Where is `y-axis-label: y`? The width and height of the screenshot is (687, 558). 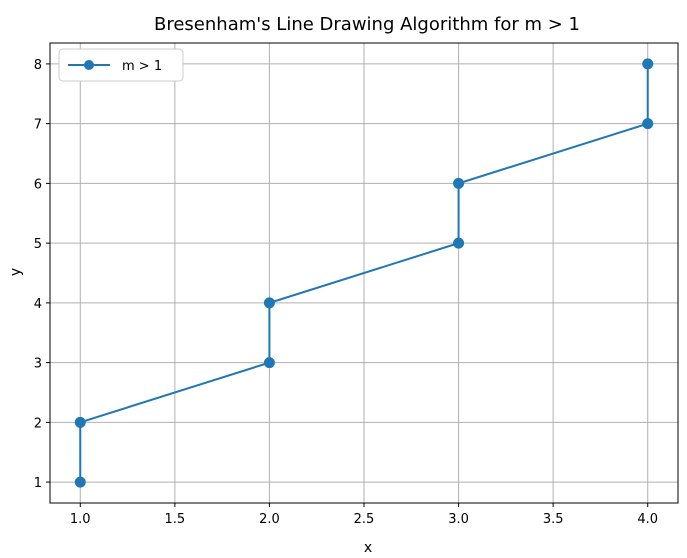 y-axis-label: y is located at coordinates (16, 272).